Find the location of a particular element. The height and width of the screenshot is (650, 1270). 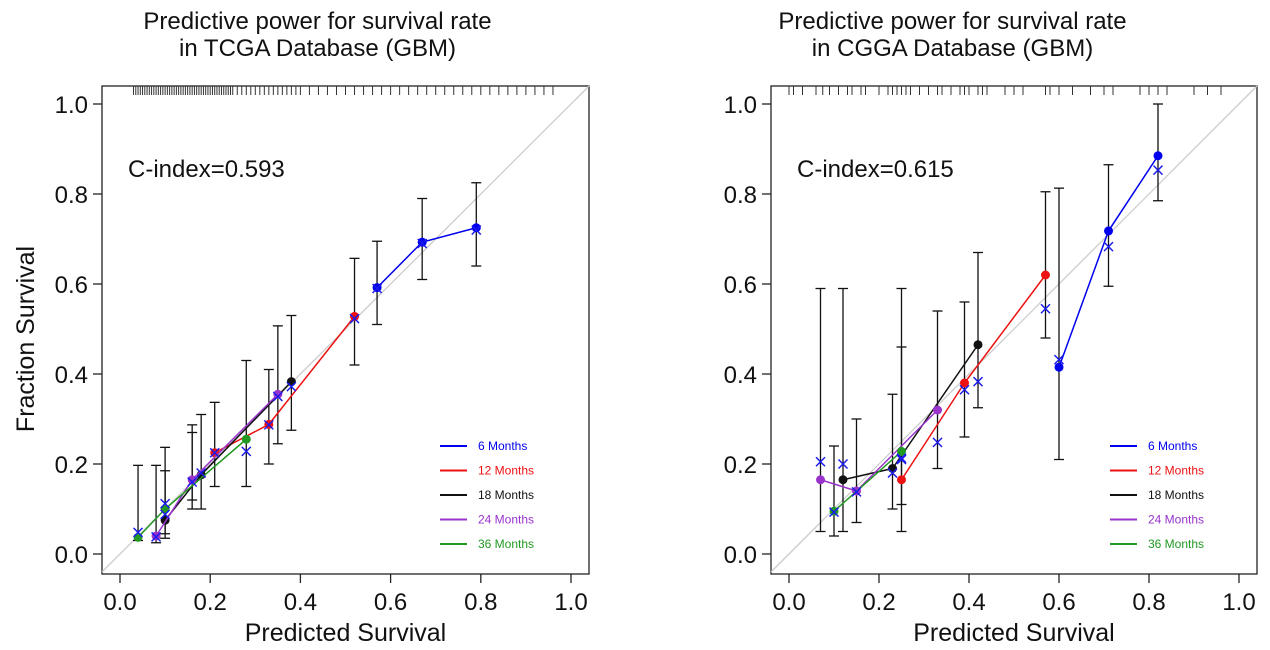

c-index-annotation: C-index=0.593 is located at coordinates (206, 169).